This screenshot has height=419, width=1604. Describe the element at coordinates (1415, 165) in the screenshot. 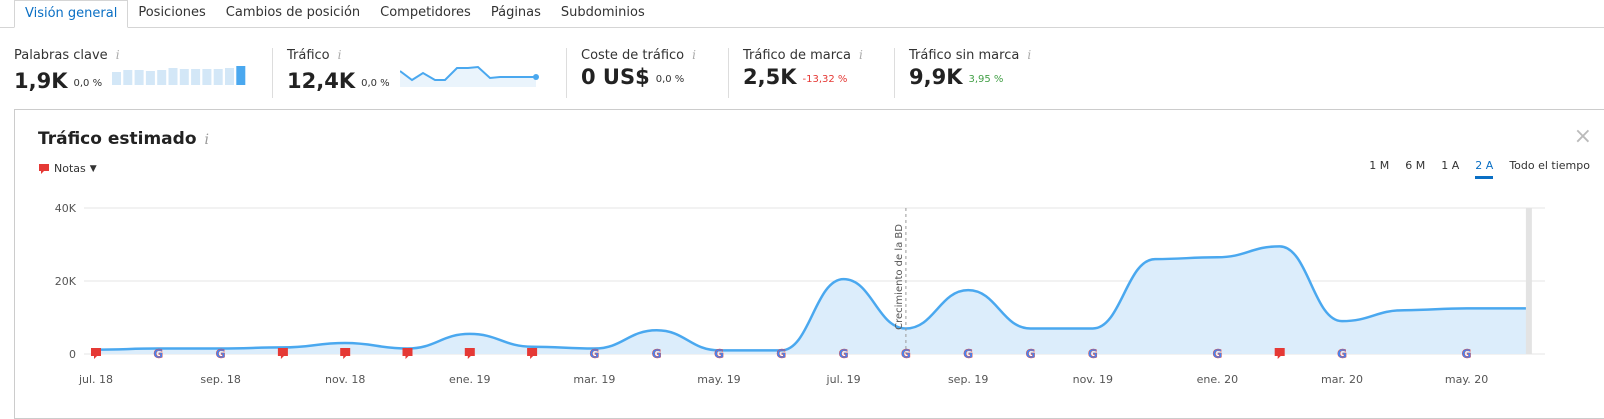

I see `range-1: 6 M` at that location.